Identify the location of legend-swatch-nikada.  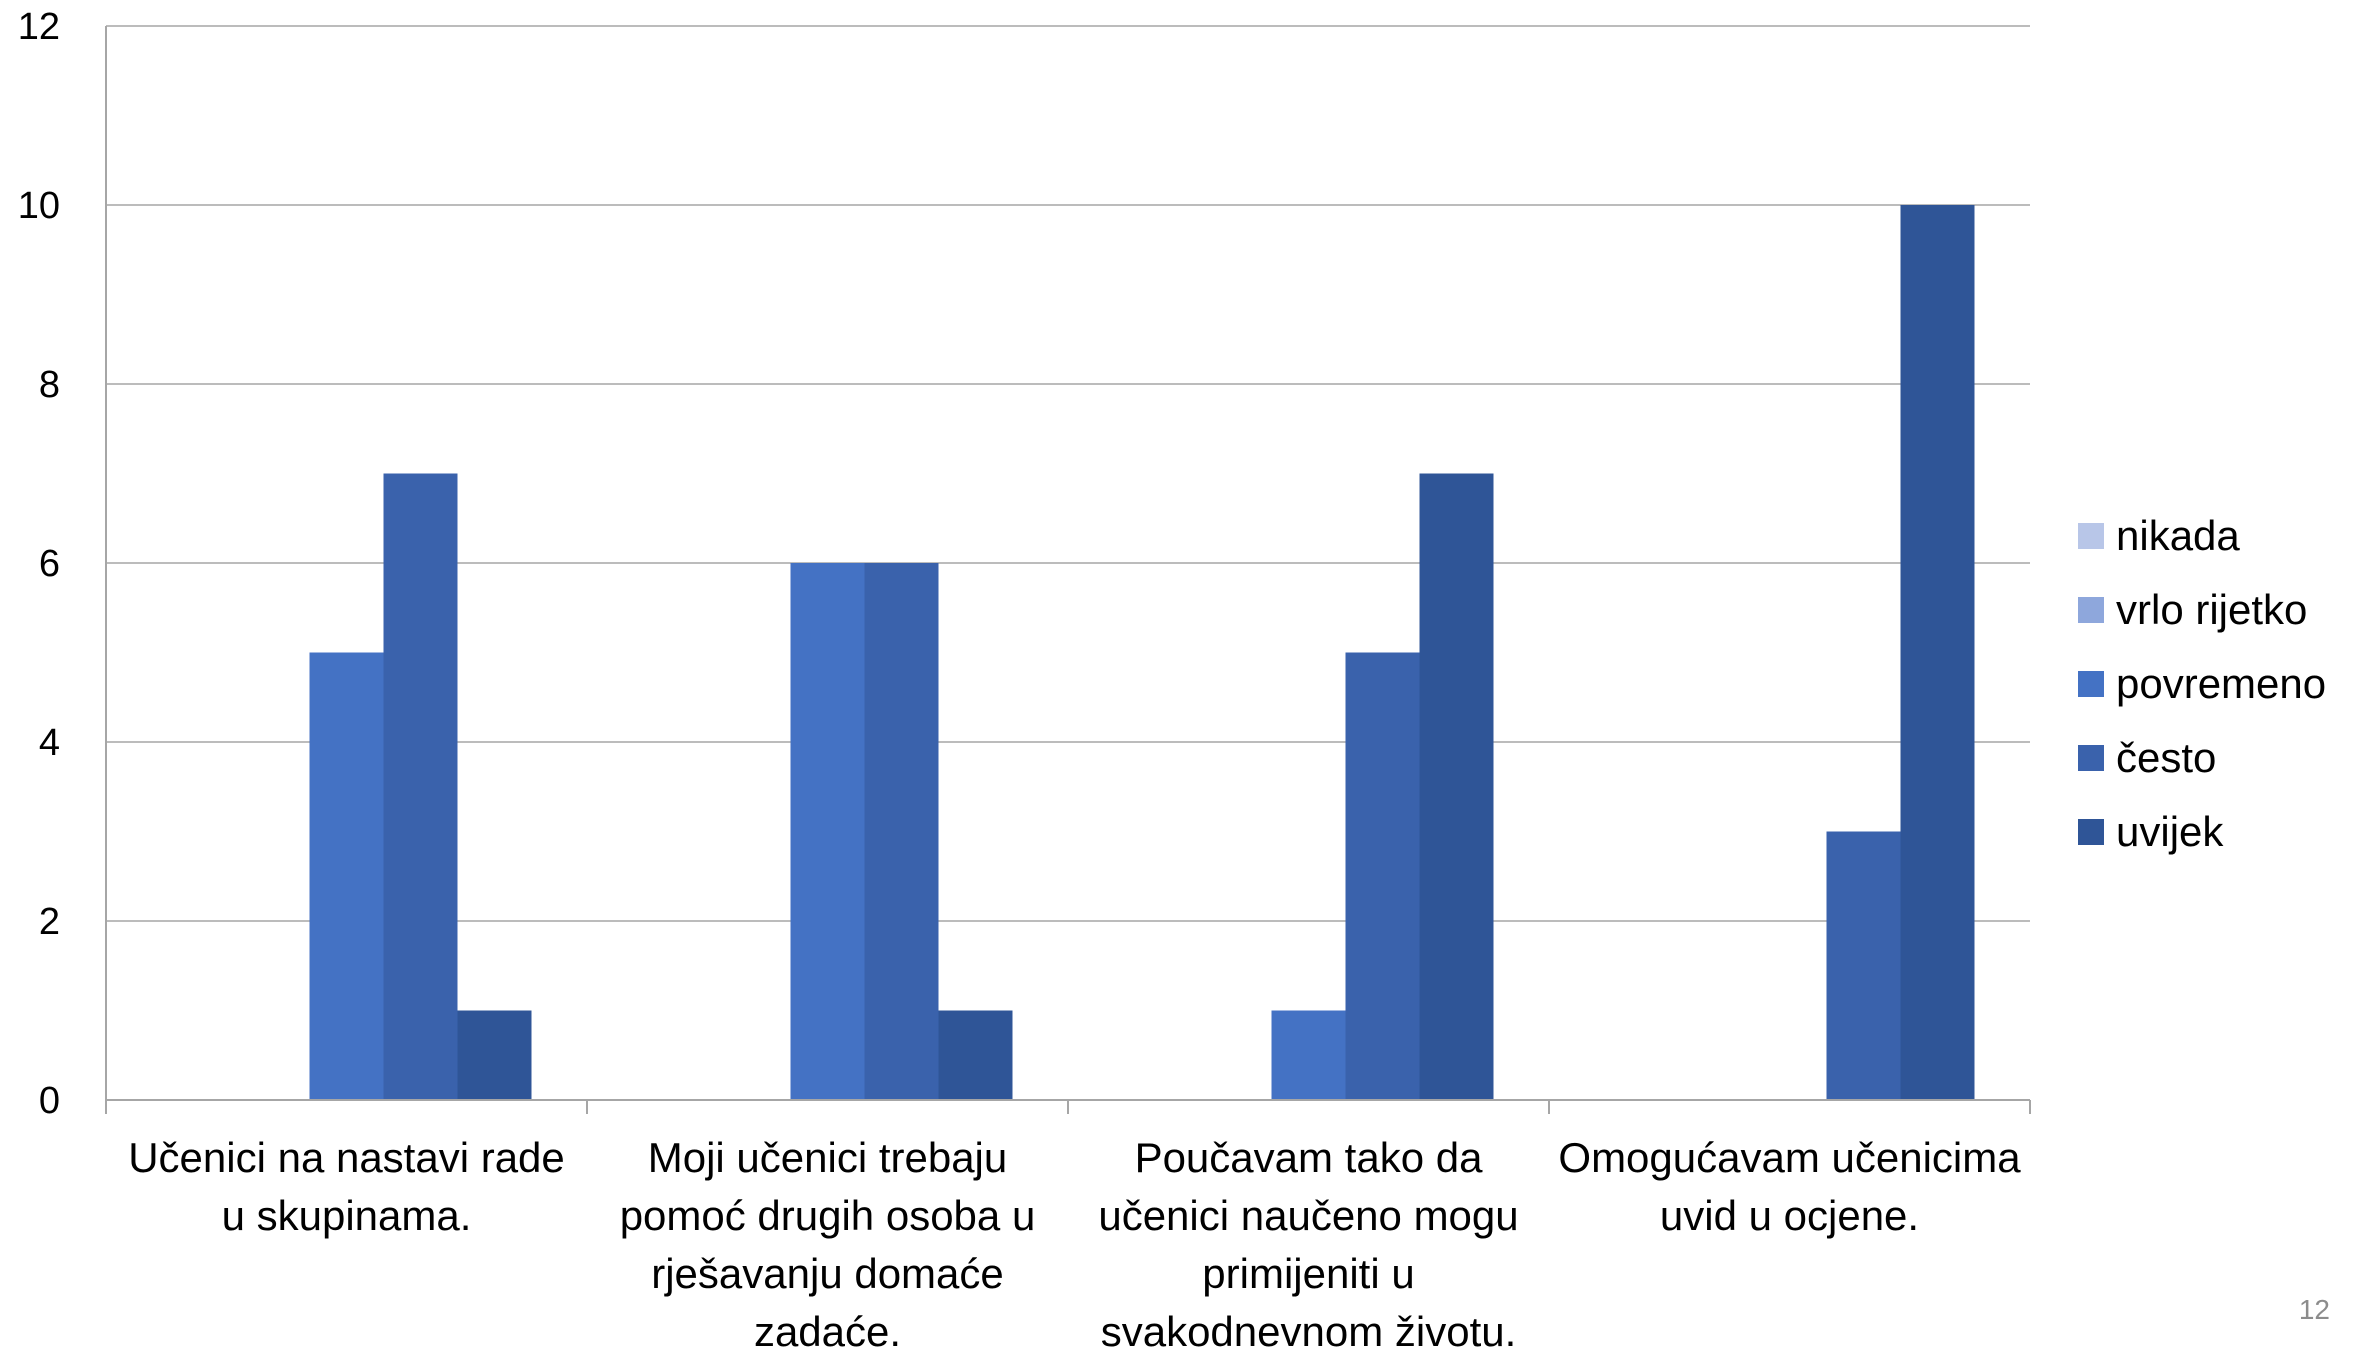
(2091, 536).